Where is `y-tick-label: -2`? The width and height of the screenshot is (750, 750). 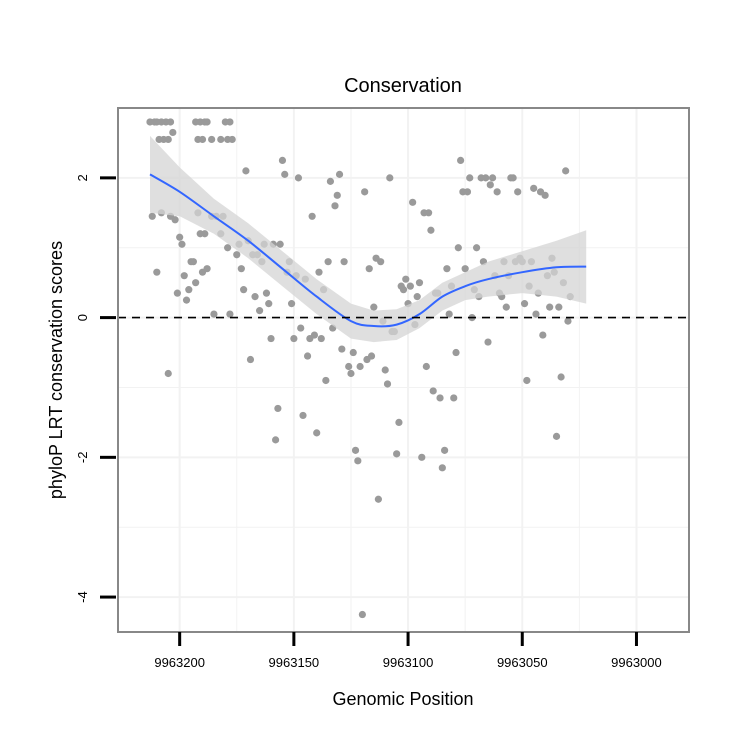
y-tick-label: -2 is located at coordinates (82, 458).